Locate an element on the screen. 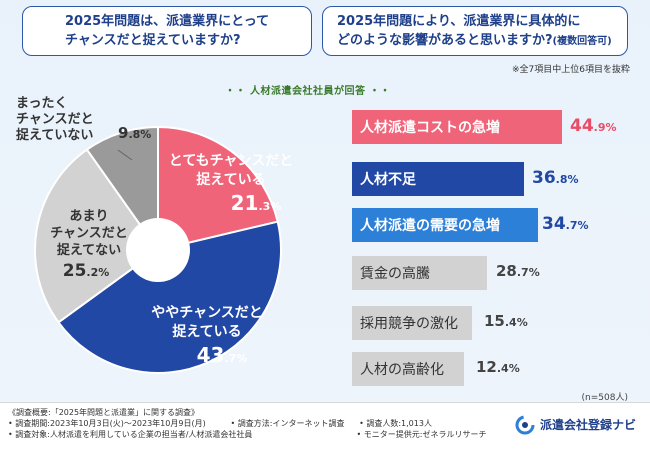 The height and width of the screenshot is (450, 650). value-demand-increase: 34.7% is located at coordinates (565, 224).